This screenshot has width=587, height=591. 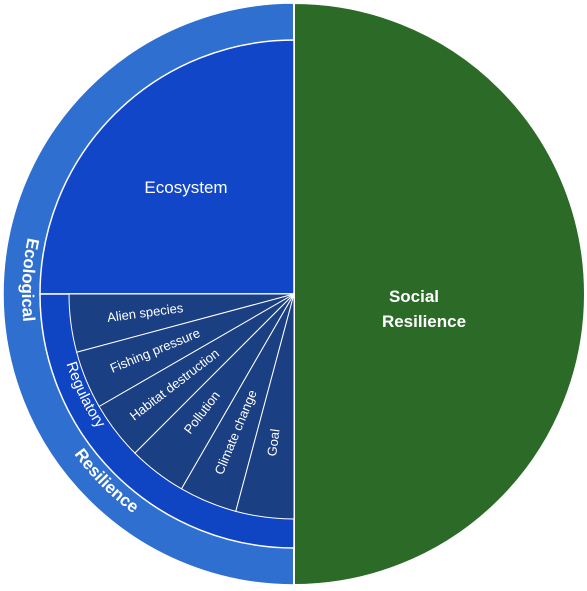 What do you see at coordinates (185, 187) in the screenshot?
I see `ecosystem-label: Ecosystem` at bounding box center [185, 187].